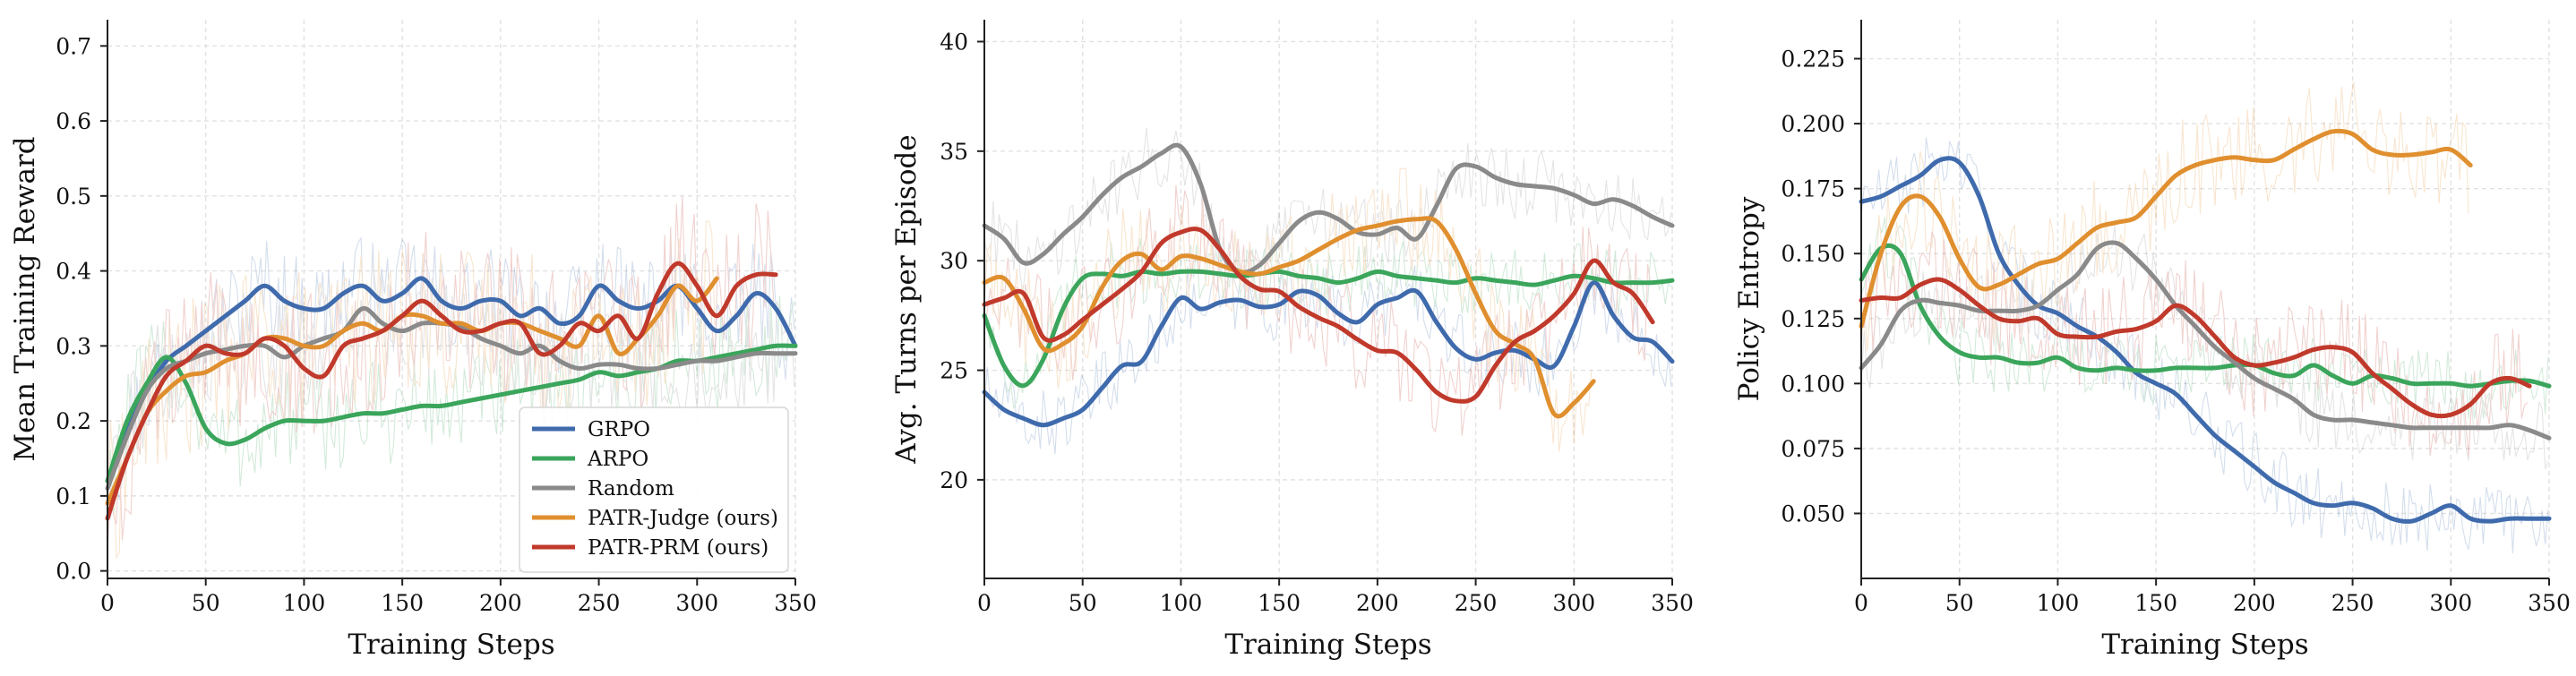 This screenshot has width=2576, height=676. What do you see at coordinates (73, 346) in the screenshot?
I see `y-tick-label: 0.3` at bounding box center [73, 346].